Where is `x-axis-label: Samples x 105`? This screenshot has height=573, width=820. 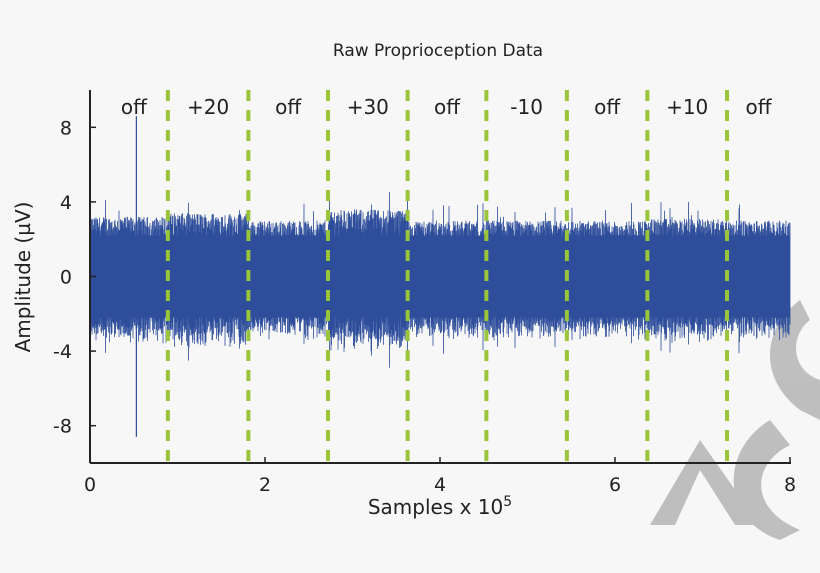 x-axis-label: Samples x 105 is located at coordinates (440, 506).